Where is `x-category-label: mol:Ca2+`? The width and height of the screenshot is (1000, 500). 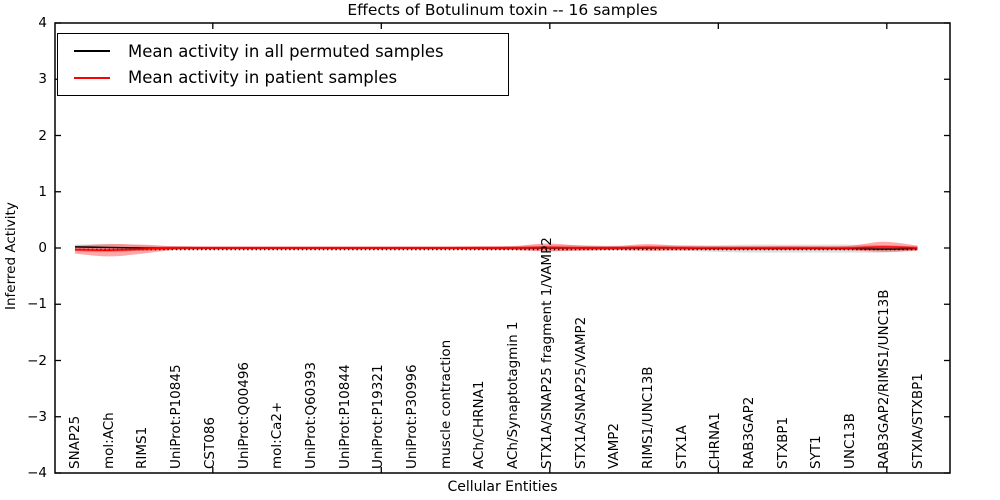 x-category-label: mol:Ca2+ is located at coordinates (277, 435).